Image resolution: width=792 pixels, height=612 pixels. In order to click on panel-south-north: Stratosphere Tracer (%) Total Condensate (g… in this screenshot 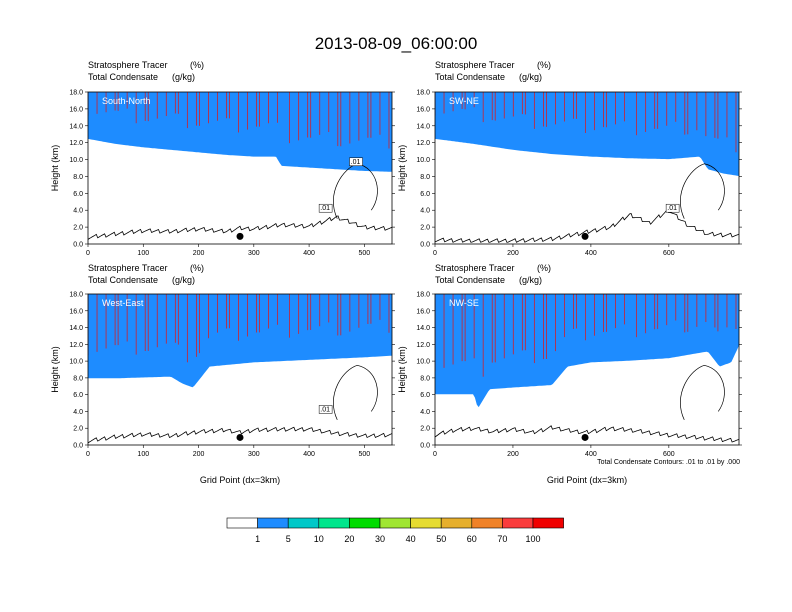, I will do `click(222, 158)`.